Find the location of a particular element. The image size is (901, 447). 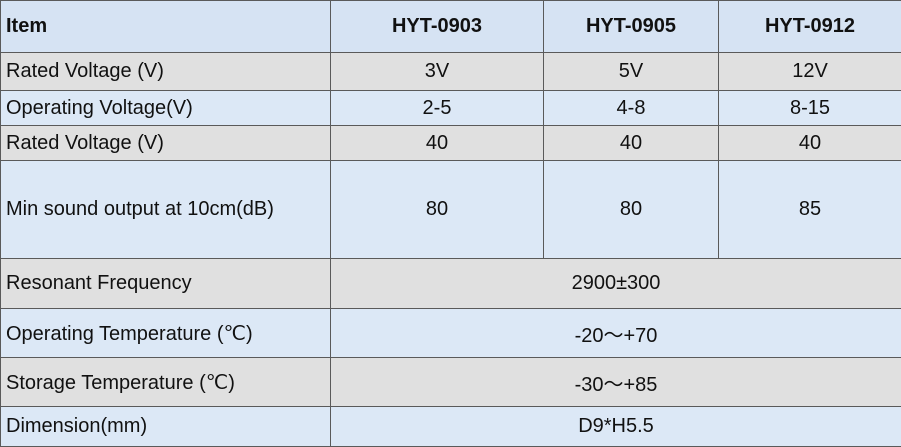

cell: -20～+70 is located at coordinates (616, 333).